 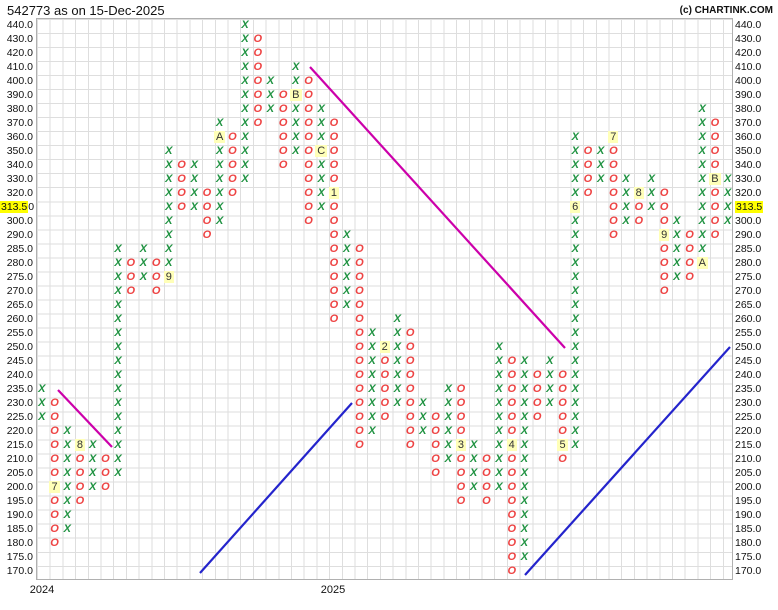 What do you see at coordinates (19, 276) in the screenshot?
I see `price-label-left: 275.0` at bounding box center [19, 276].